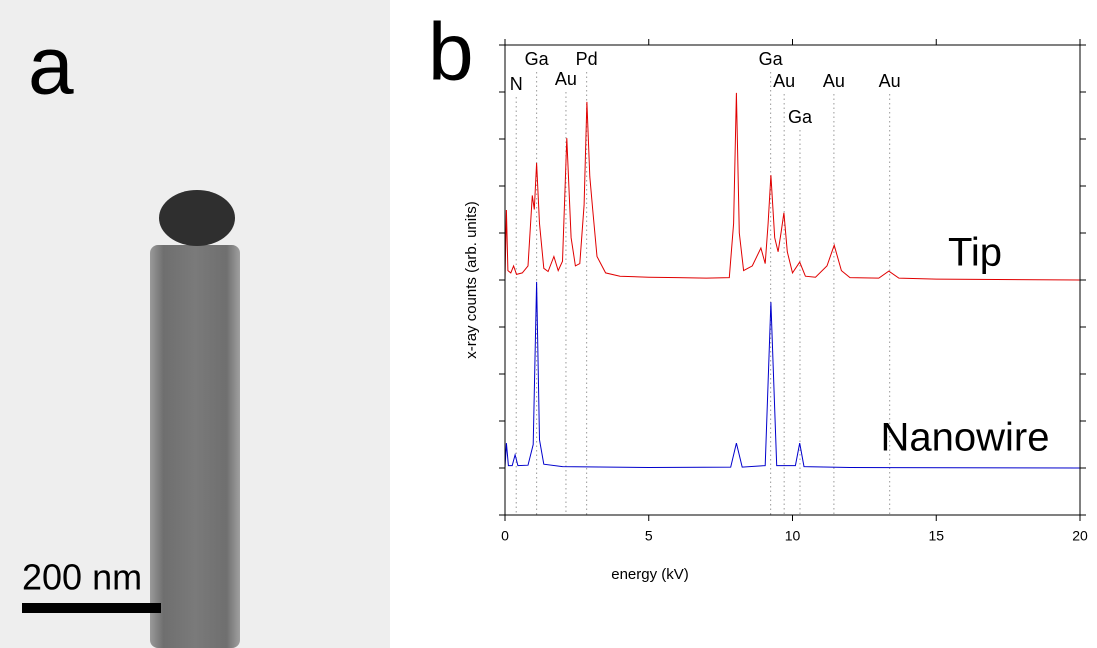 Image resolution: width=1097 pixels, height=648 pixels. Describe the element at coordinates (793, 536) in the screenshot. I see `x-tick-label: 10` at that location.